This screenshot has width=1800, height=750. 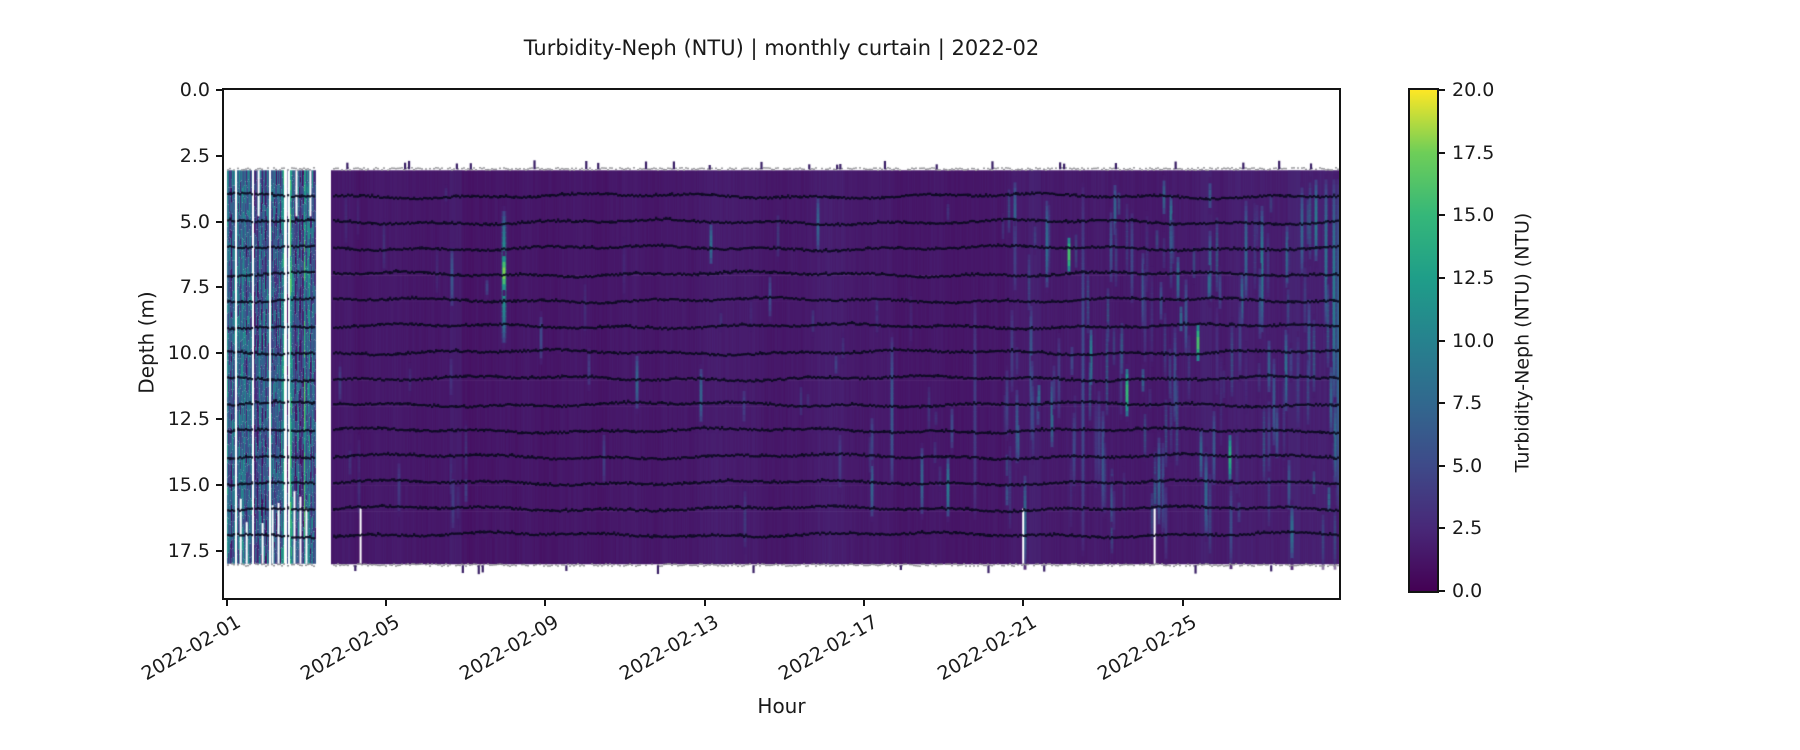 What do you see at coordinates (1473, 340) in the screenshot?
I see `colorbar-tick-label: 10.0` at bounding box center [1473, 340].